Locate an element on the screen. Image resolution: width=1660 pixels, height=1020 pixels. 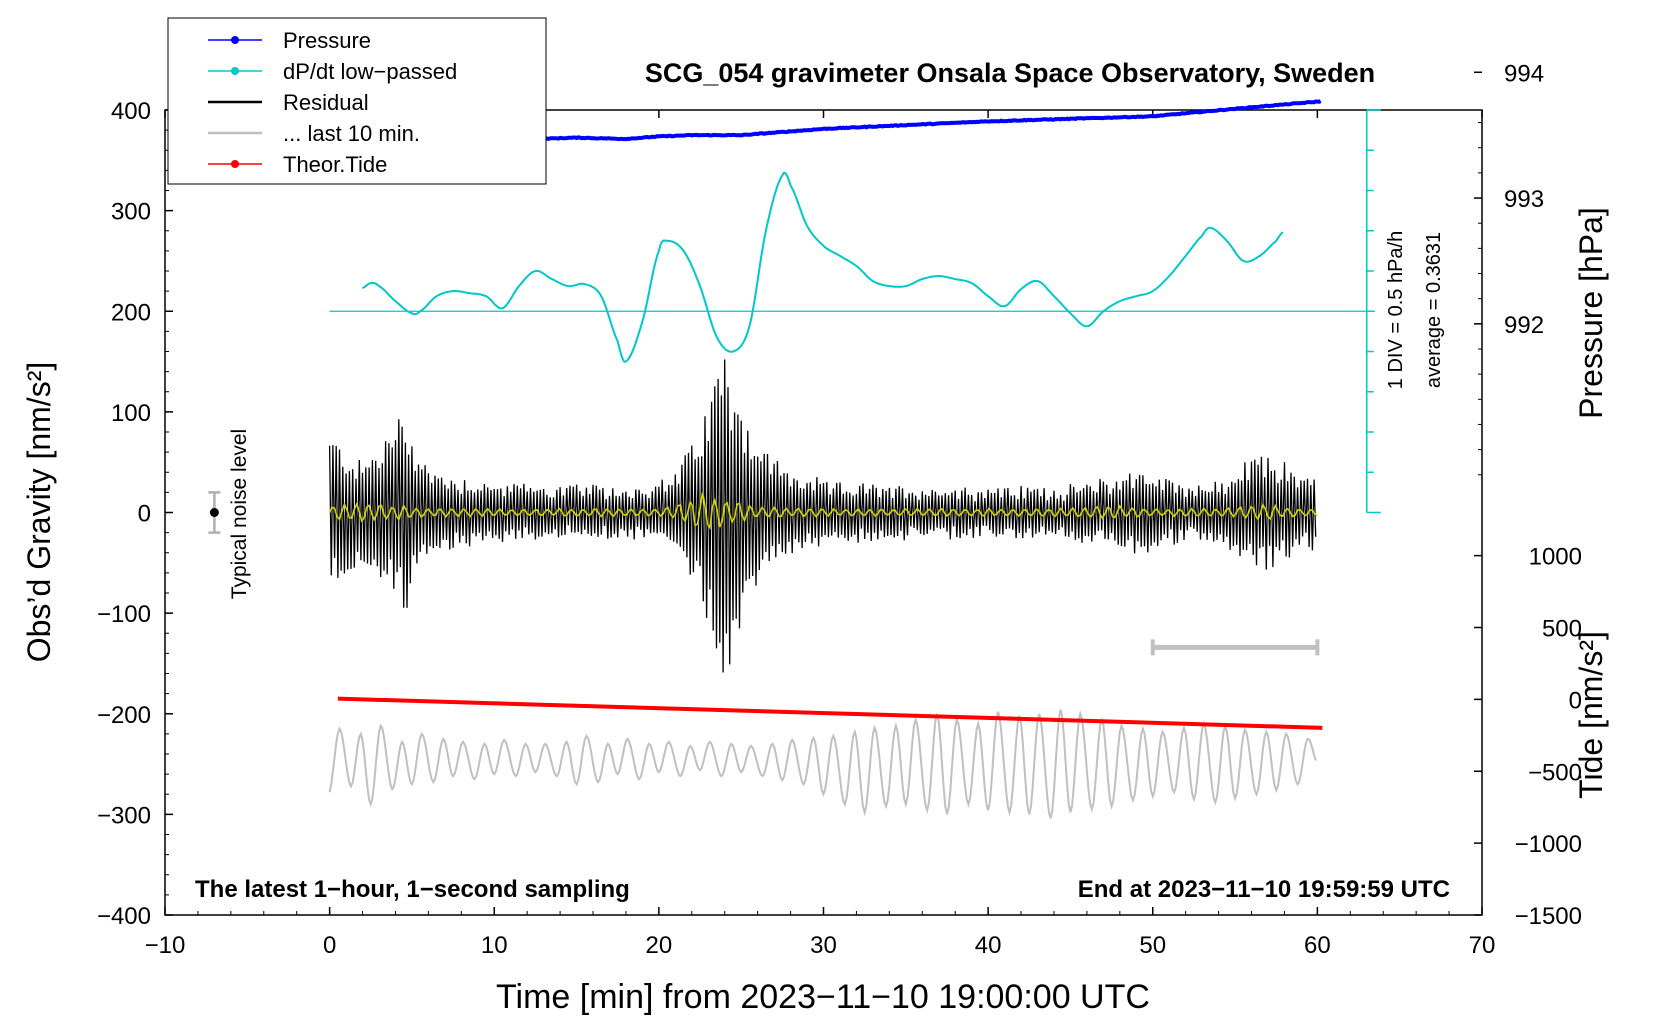
y-axis-label-pressure: Pressure [hPa] is located at coordinates (1591, 313).